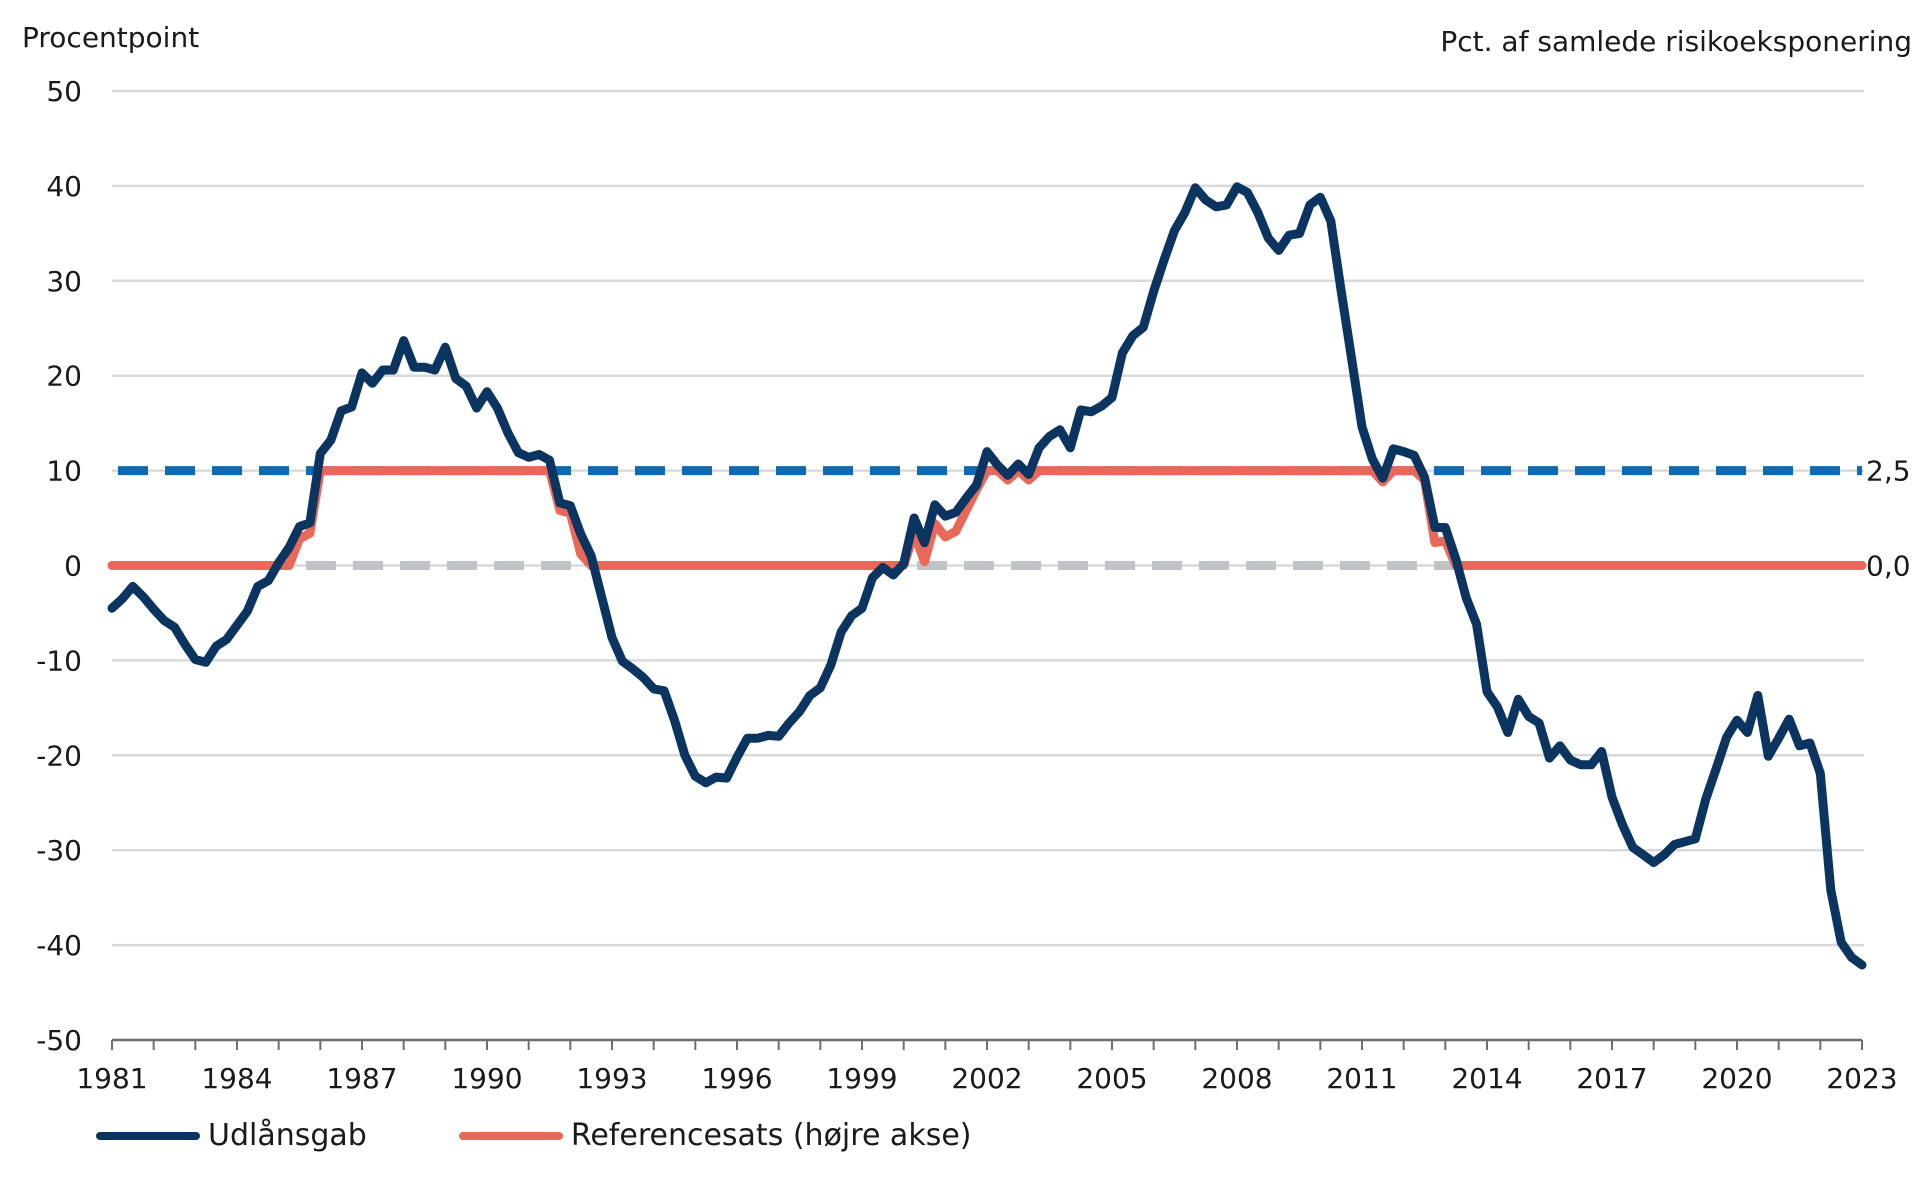  I want to click on series-line-referencesats, so click(987, 518).